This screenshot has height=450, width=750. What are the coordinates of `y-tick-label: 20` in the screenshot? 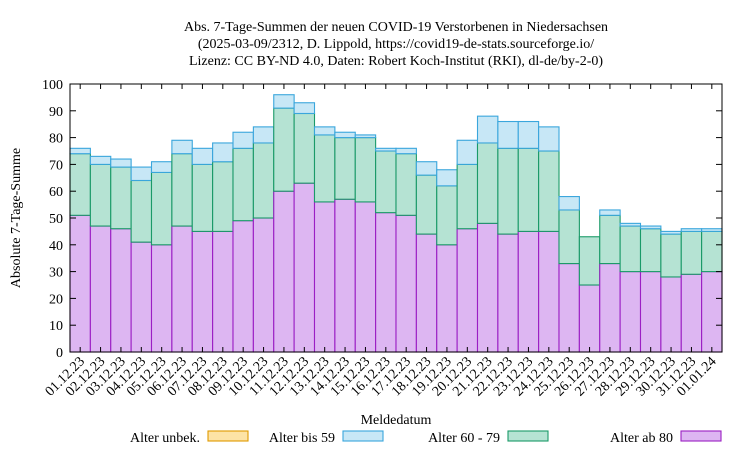 It's located at (56, 299).